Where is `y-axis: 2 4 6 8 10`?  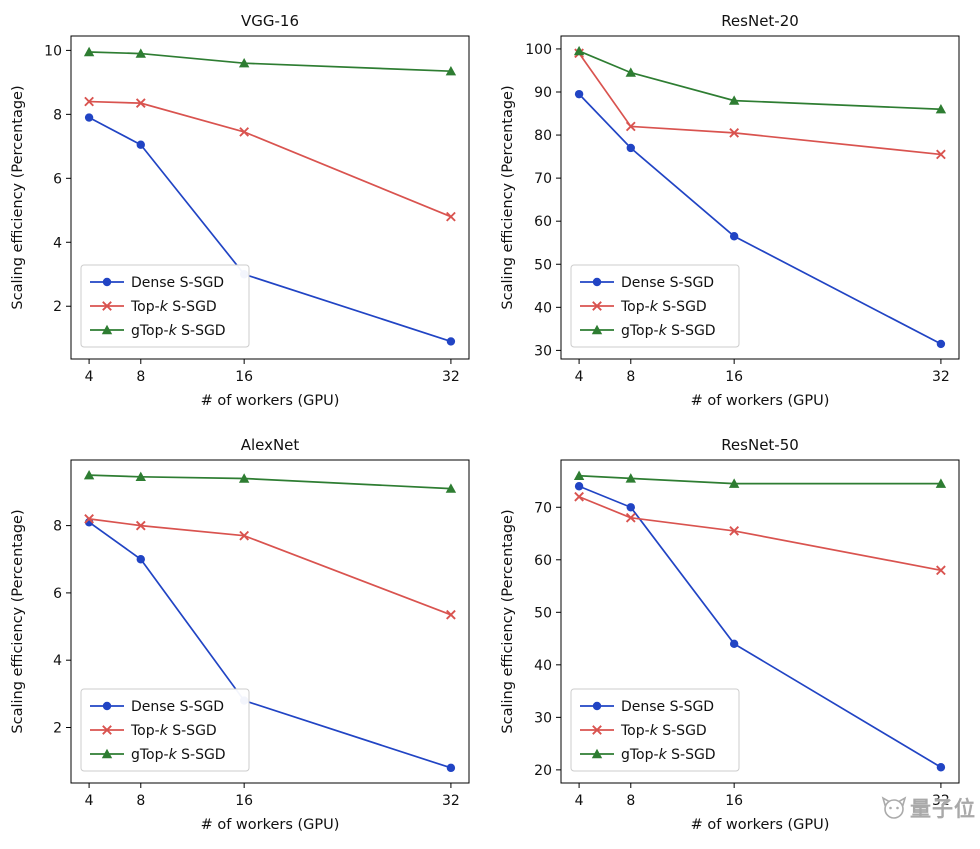 y-axis: 2 4 6 8 10 is located at coordinates (57, 179).